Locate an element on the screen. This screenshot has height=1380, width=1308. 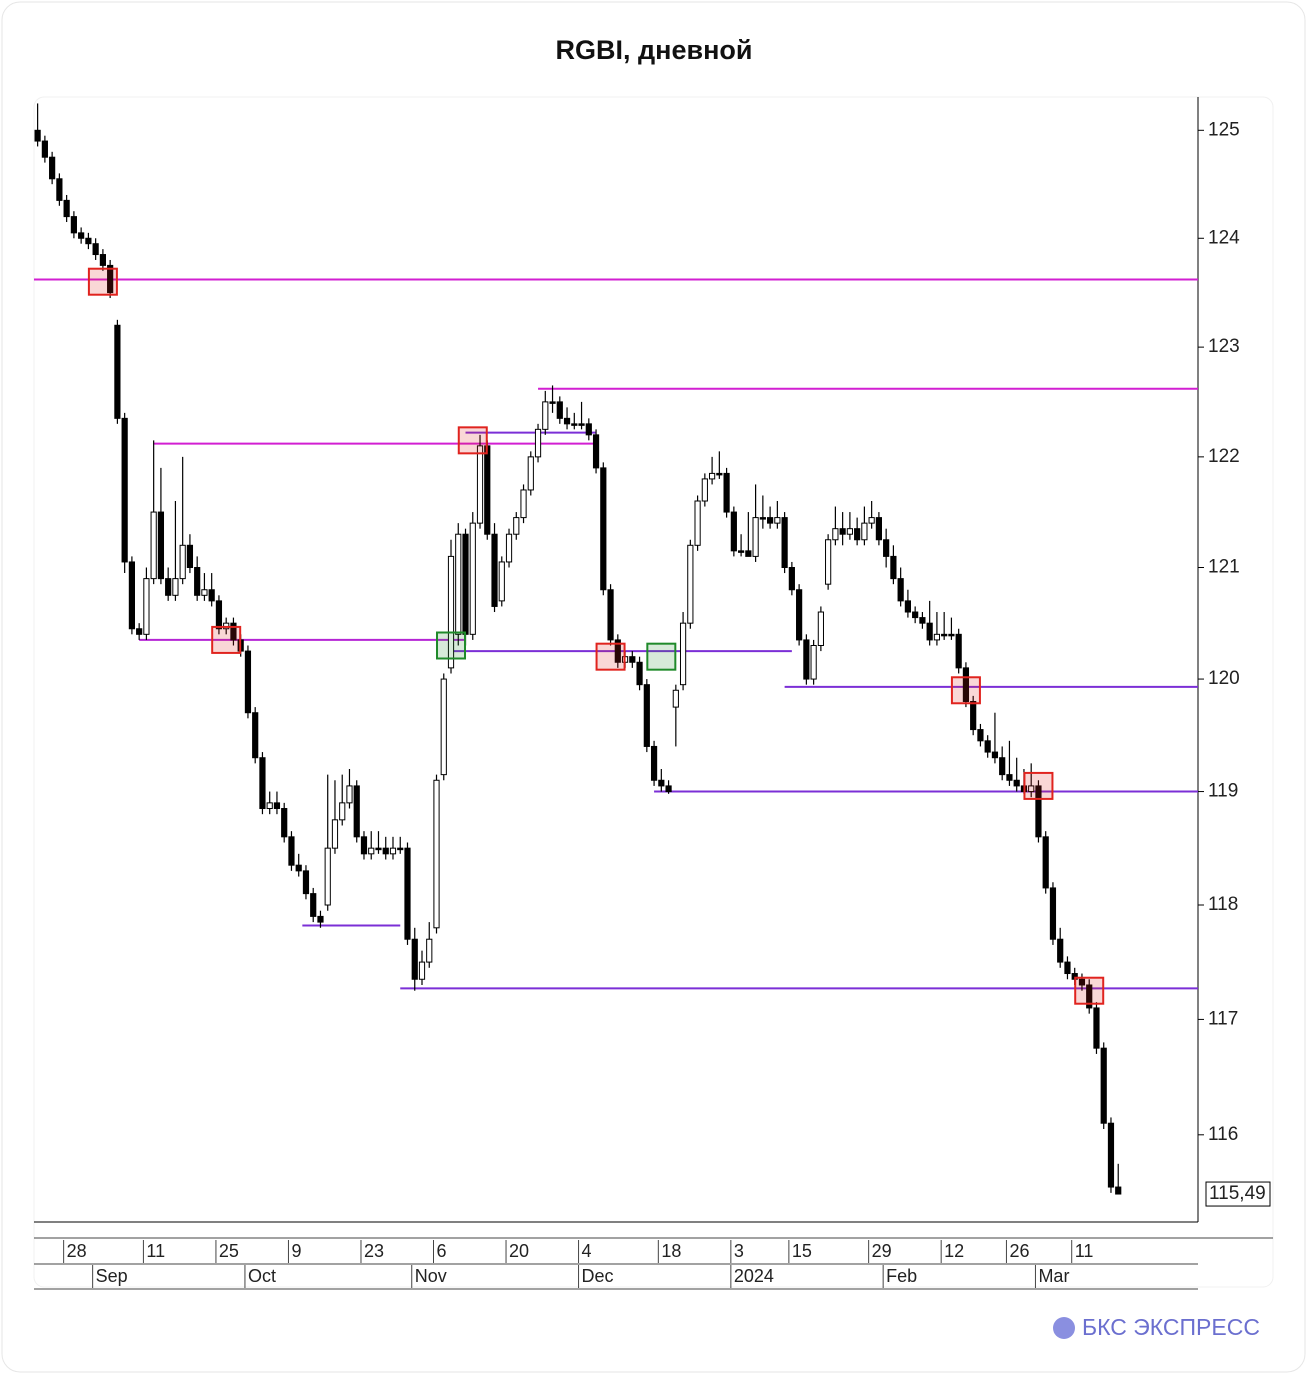
x-tick-label: 29 is located at coordinates (882, 1251).